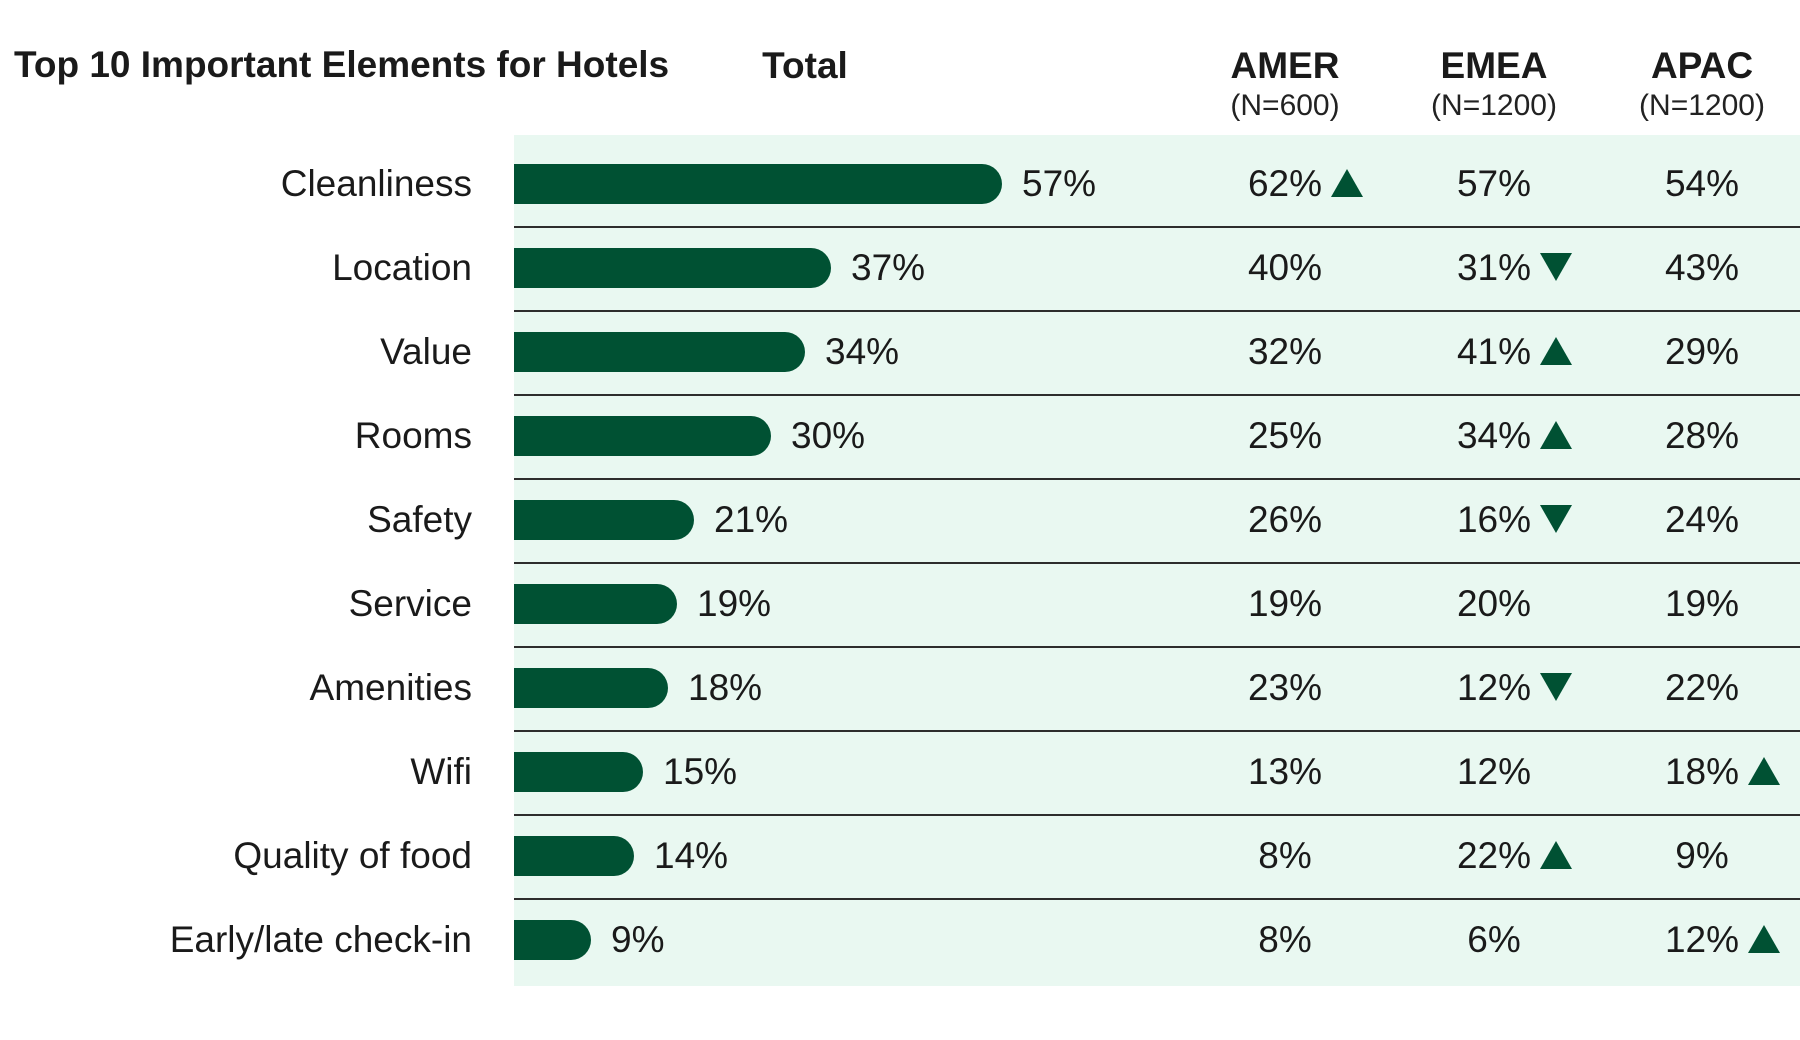 Image resolution: width=1800 pixels, height=1040 pixels. What do you see at coordinates (734, 603) in the screenshot?
I see `total-value-service: 19%` at bounding box center [734, 603].